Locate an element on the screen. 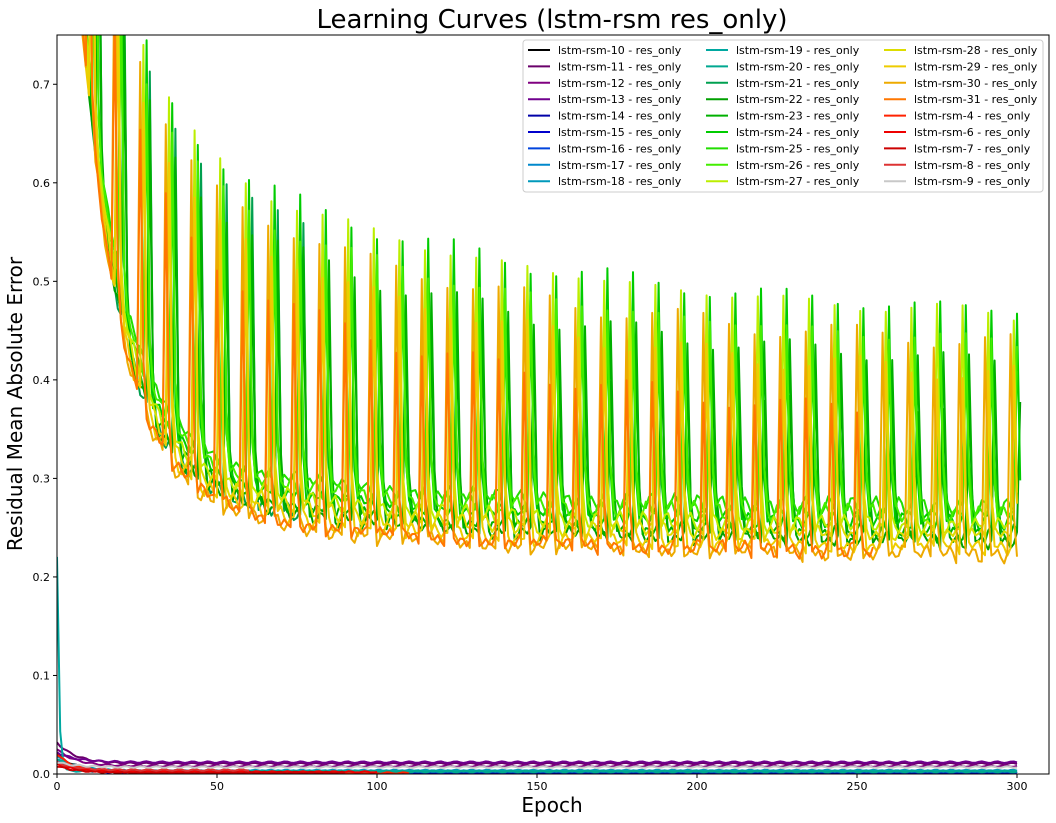 The image size is (1056, 823). x-axis-ticks: 0 50 100 150 200 250 300 is located at coordinates (541, 783).